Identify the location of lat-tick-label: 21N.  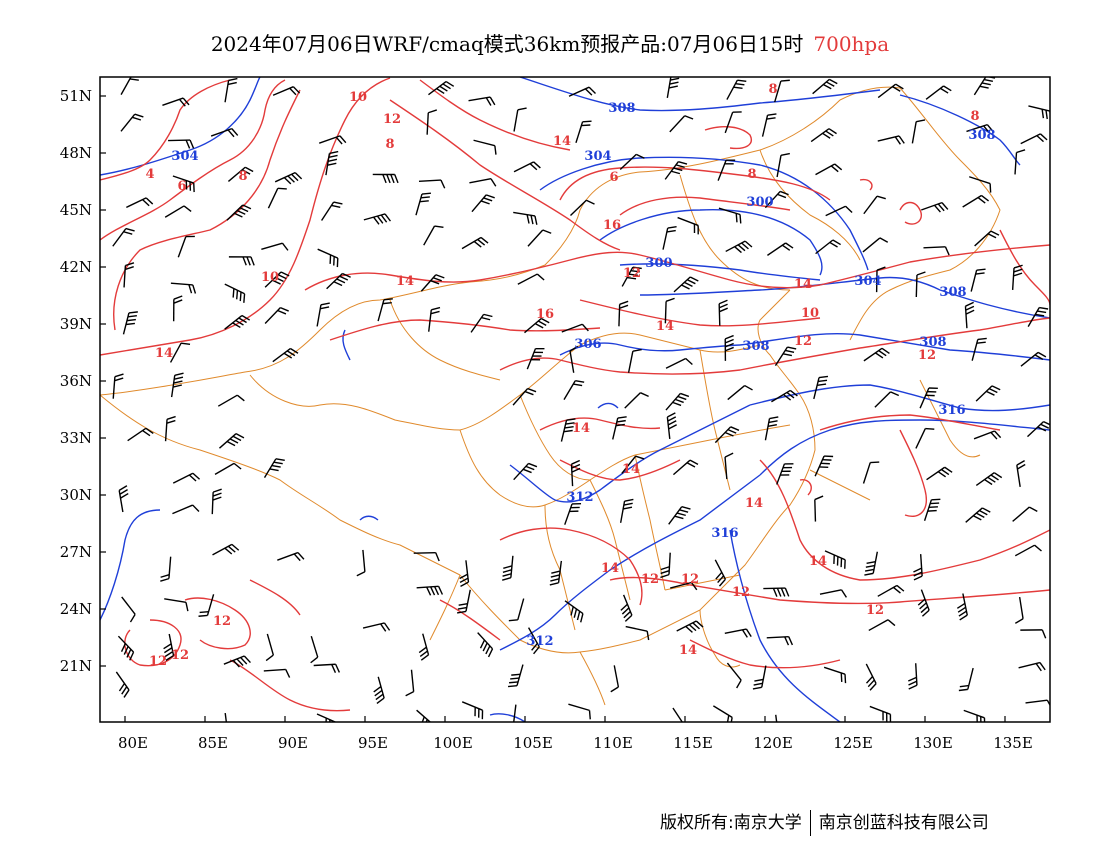
(76, 666).